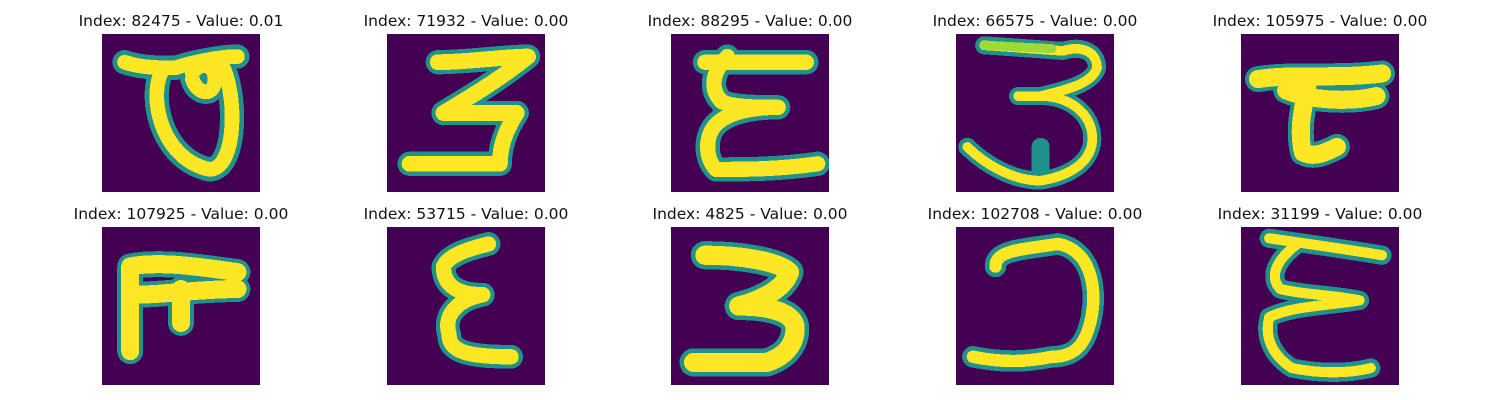  What do you see at coordinates (750, 21) in the screenshot?
I see `panel-title: Index: 88295 - Value: 0.00` at bounding box center [750, 21].